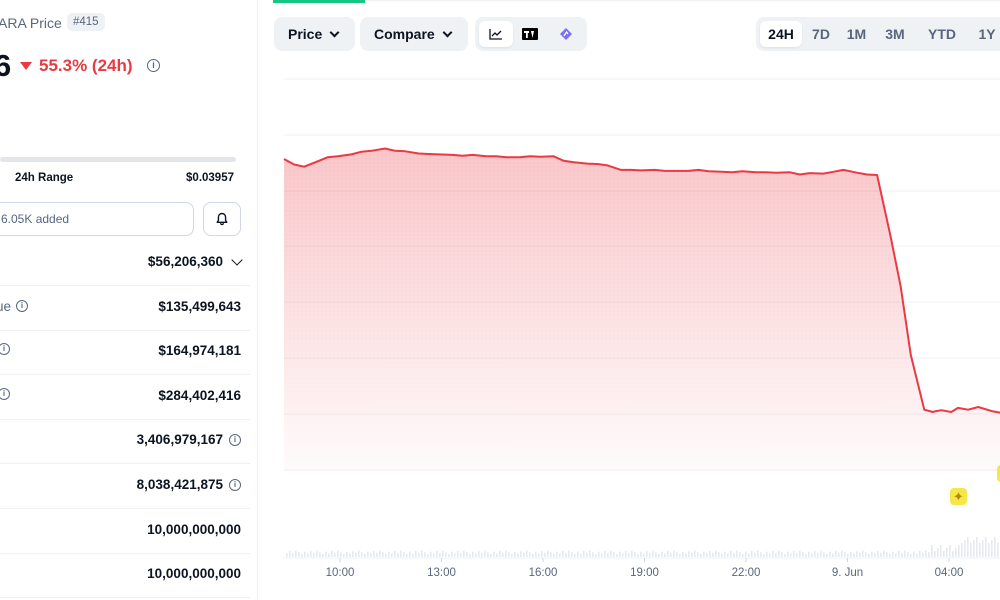 The image size is (1000, 600). What do you see at coordinates (97, 219) in the screenshot?
I see `watchlist-button: 6.05K added` at bounding box center [97, 219].